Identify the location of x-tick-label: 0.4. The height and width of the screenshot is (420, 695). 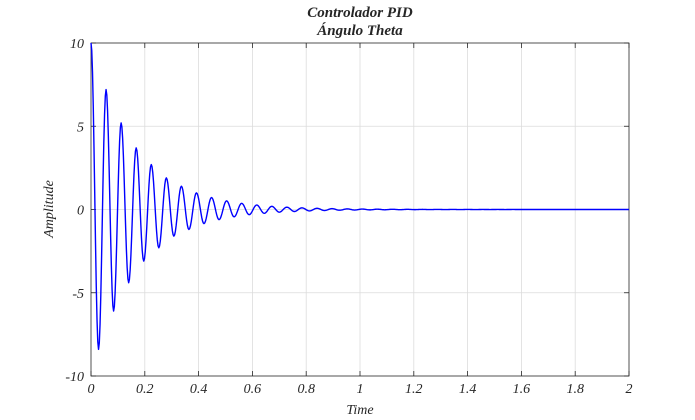
(199, 389).